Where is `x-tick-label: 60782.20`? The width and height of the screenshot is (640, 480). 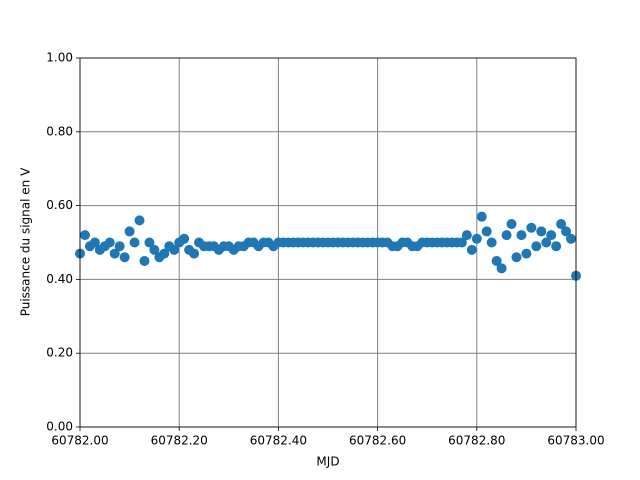
x-tick-label: 60782.20 is located at coordinates (179, 441).